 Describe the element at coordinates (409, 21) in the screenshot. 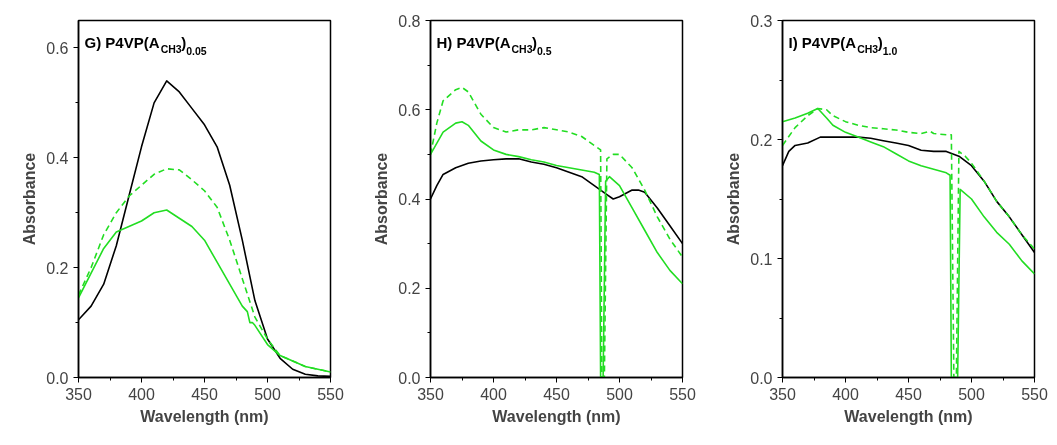

I see `y-tick-label: 0.8` at that location.